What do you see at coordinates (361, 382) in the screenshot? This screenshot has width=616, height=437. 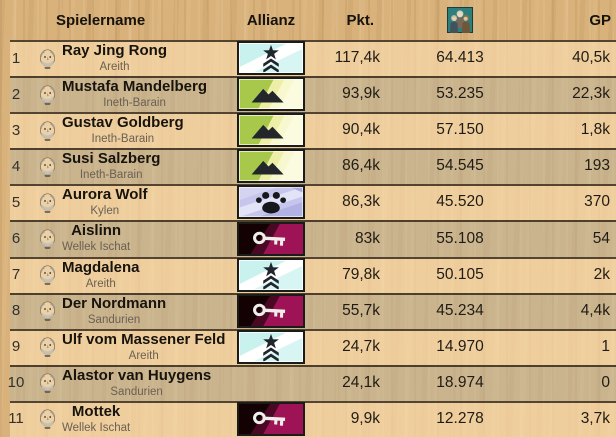 I see `points-value: 24,1k` at bounding box center [361, 382].